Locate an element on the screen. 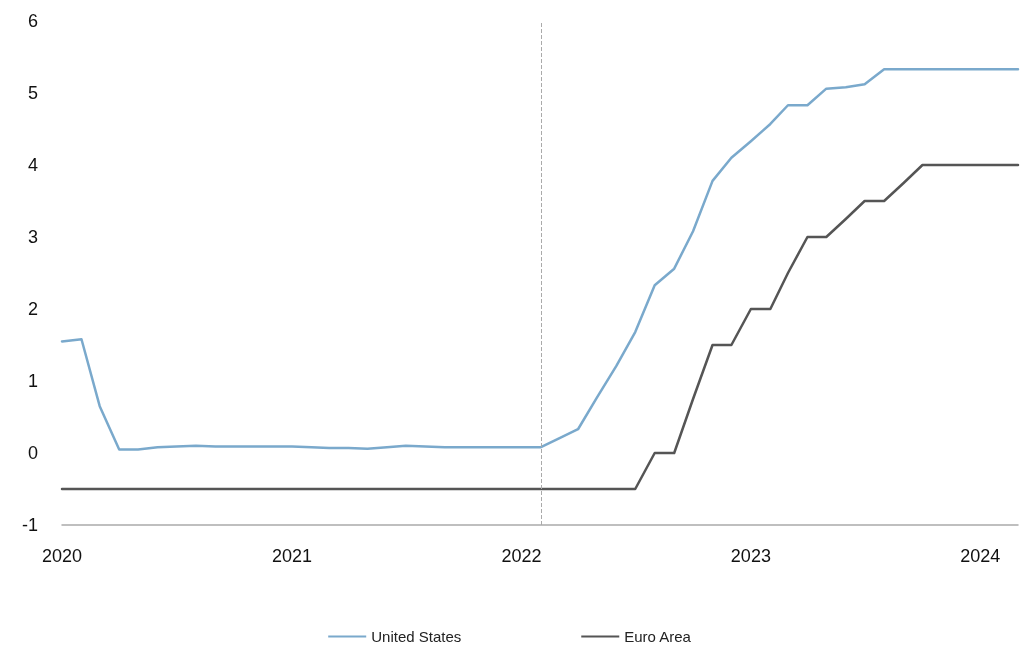  y-tick-label: 1 is located at coordinates (32, 381).